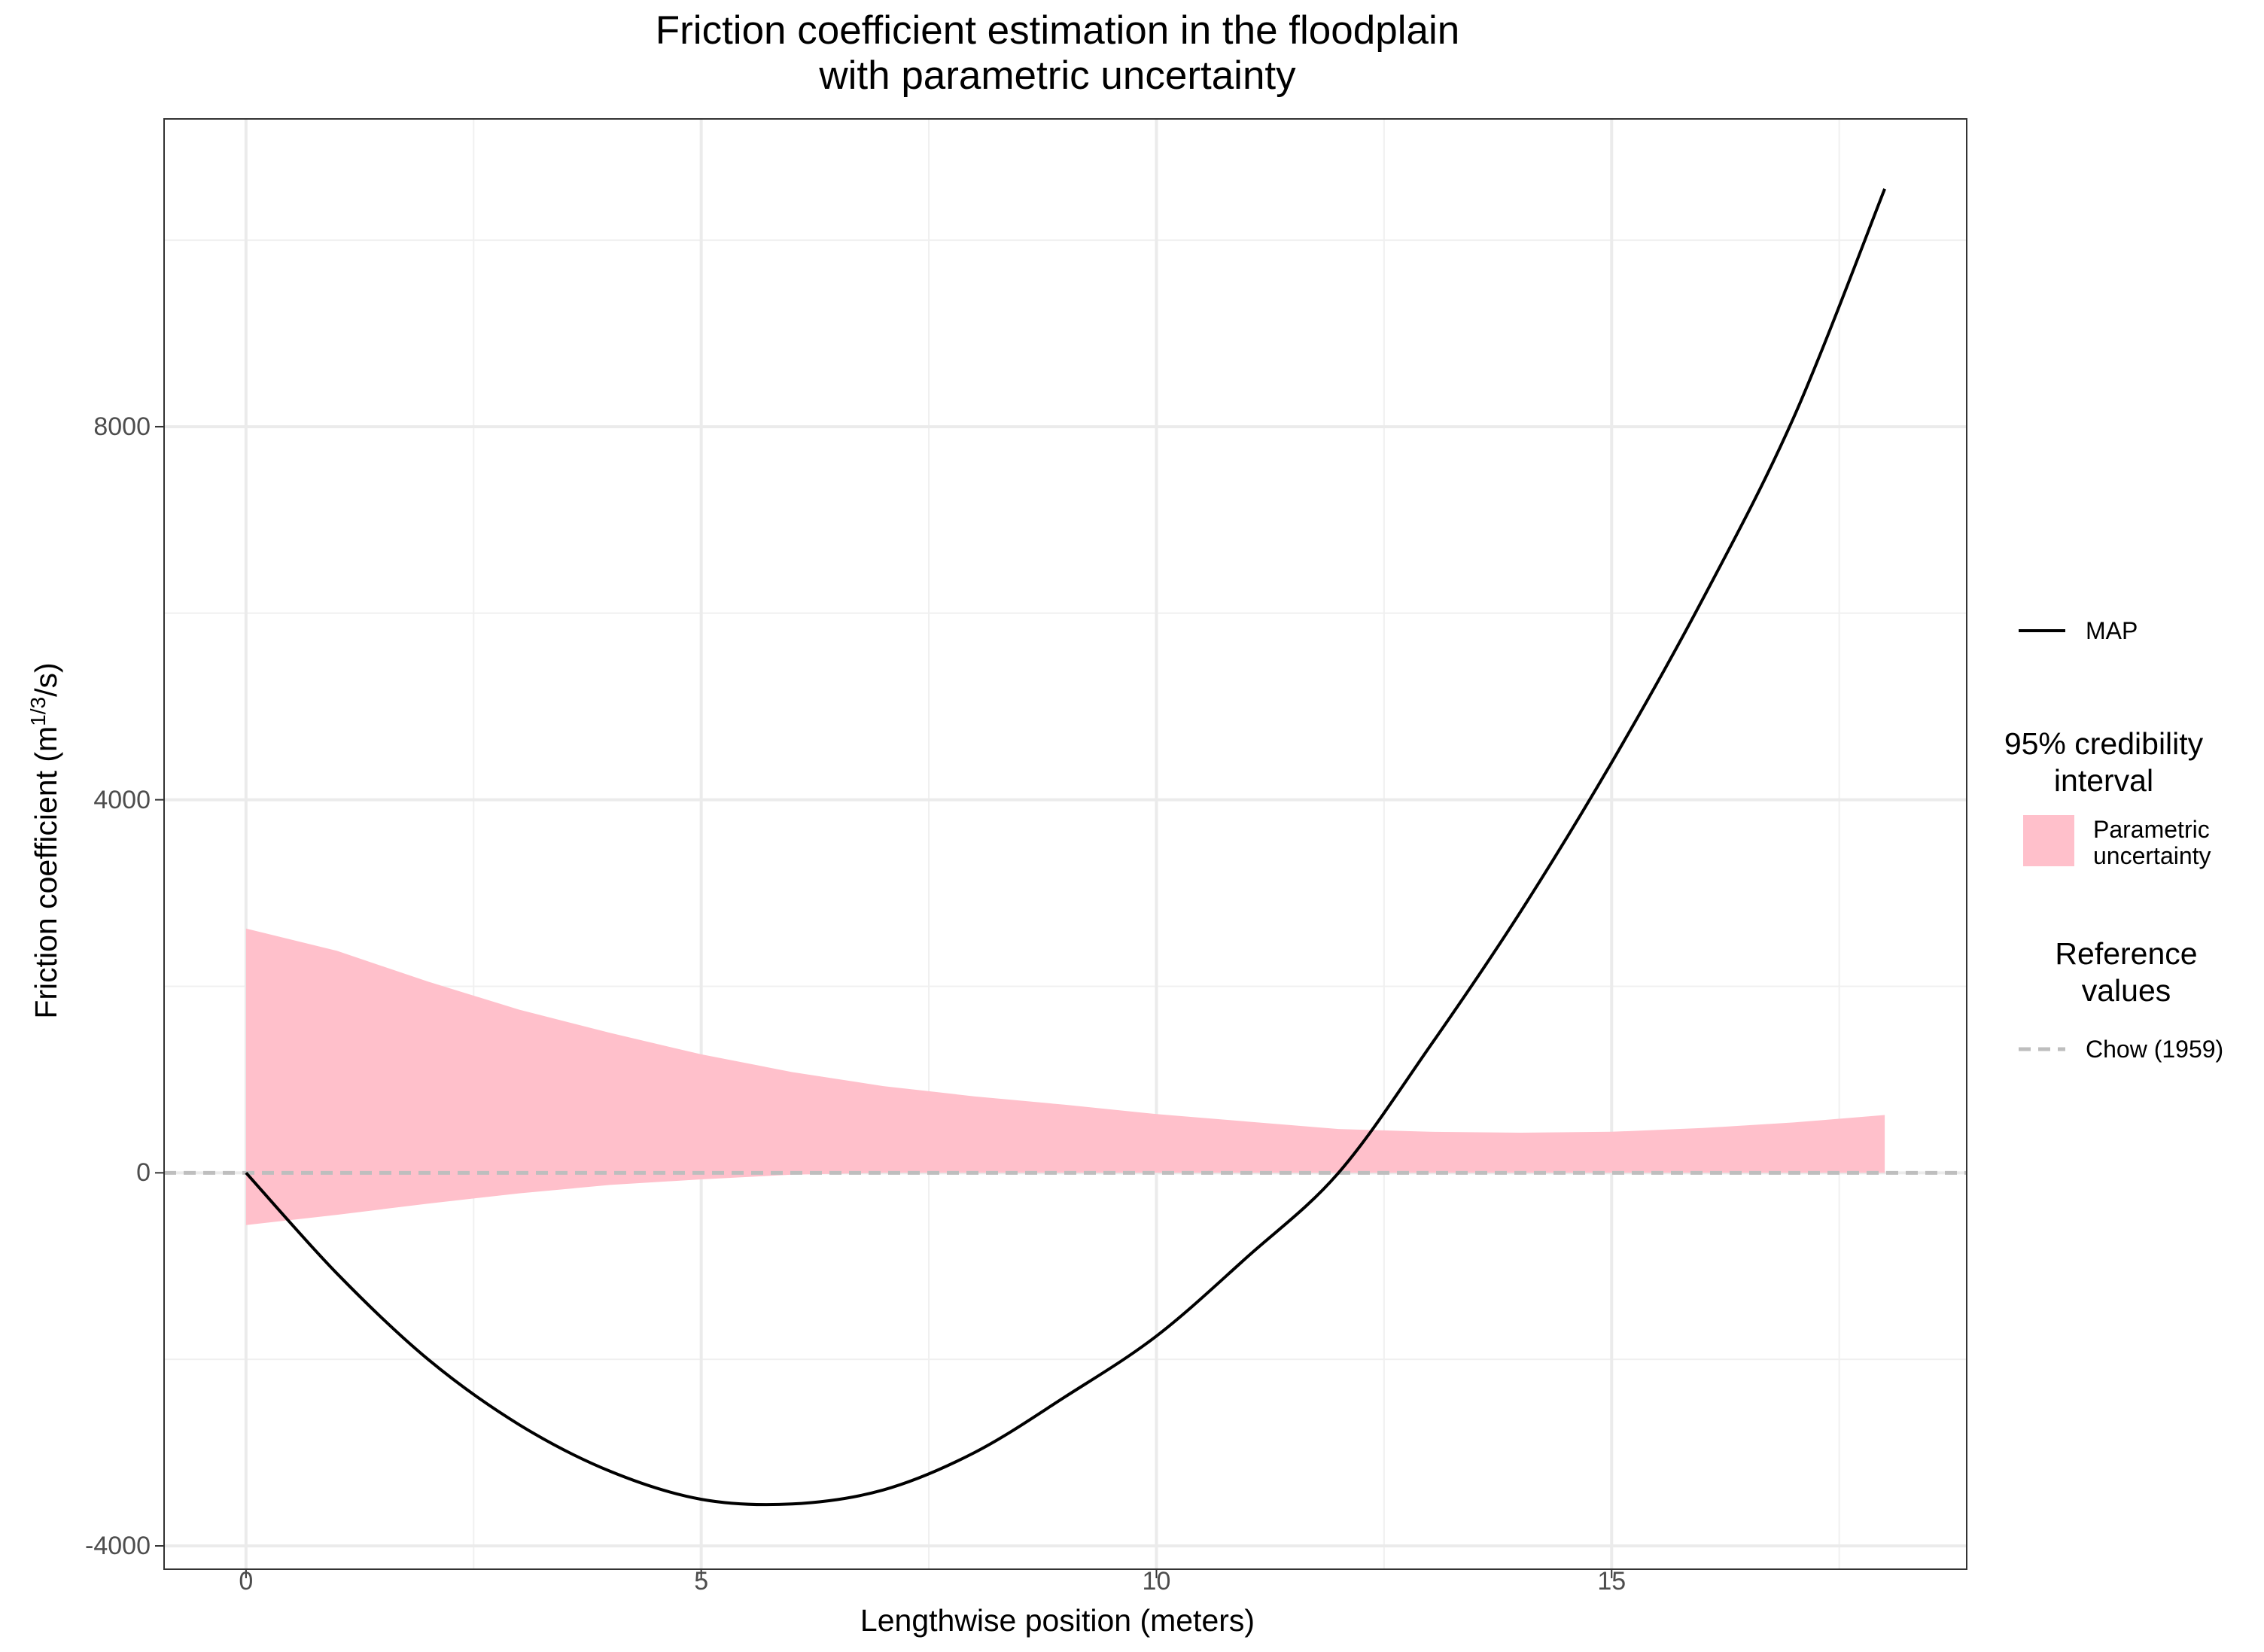  What do you see at coordinates (2103, 781) in the screenshot?
I see `legend-title-credibility-2: interval` at bounding box center [2103, 781].